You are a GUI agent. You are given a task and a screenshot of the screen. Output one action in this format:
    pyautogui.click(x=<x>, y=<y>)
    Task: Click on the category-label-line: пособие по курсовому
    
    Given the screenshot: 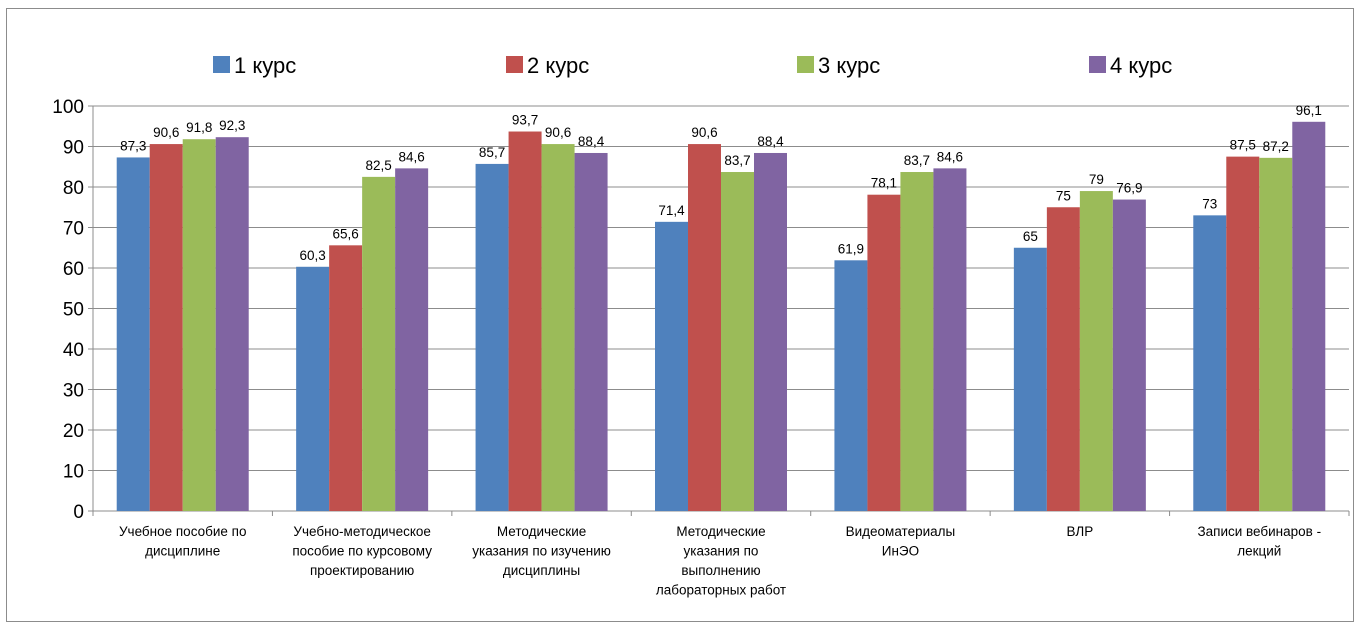 What is the action you would take?
    pyautogui.click(x=362, y=551)
    